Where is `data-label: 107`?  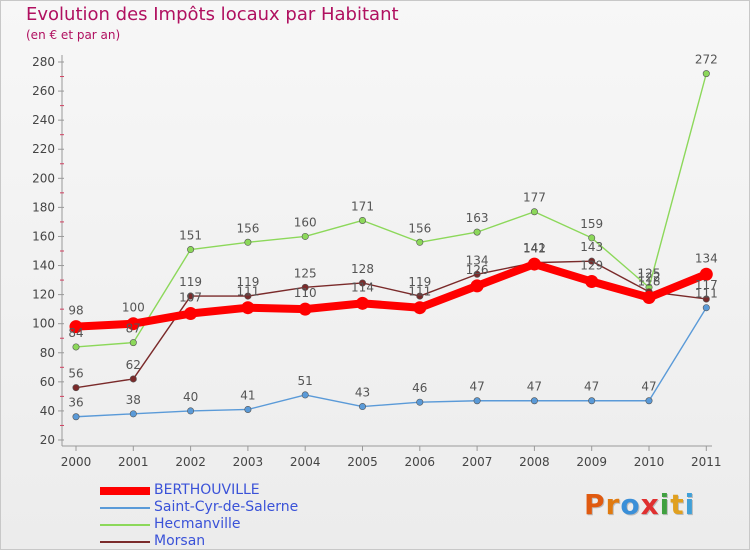
data-label: 107 is located at coordinates (190, 298).